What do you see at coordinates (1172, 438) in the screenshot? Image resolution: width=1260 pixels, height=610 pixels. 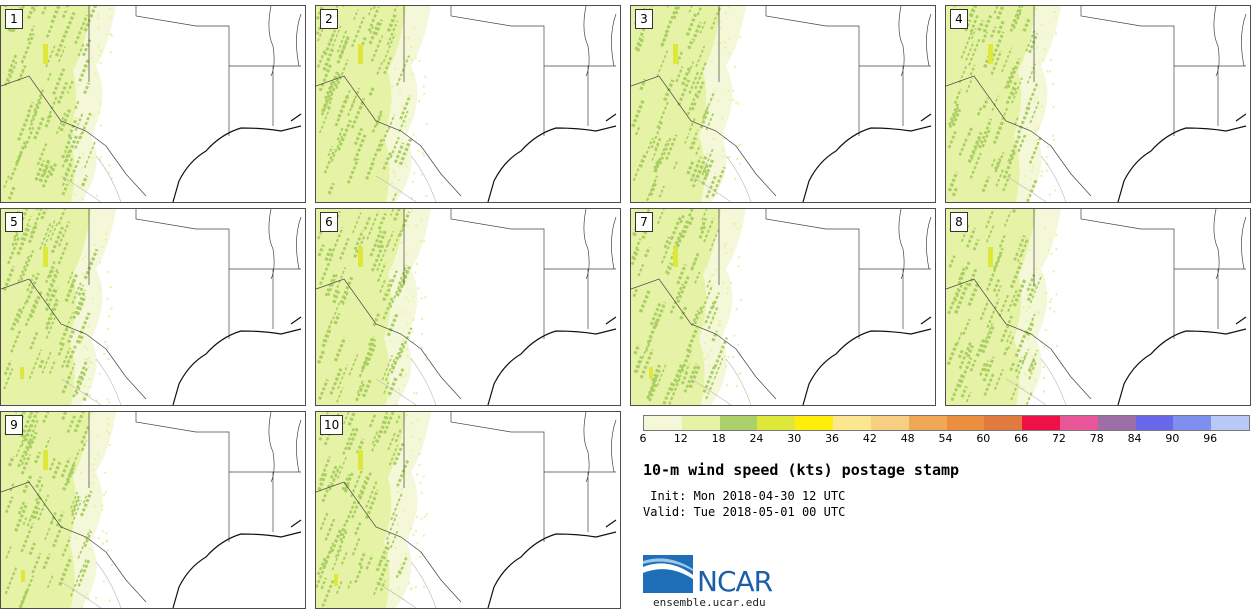 I see `colorbar-tick-label: 90` at bounding box center [1172, 438].